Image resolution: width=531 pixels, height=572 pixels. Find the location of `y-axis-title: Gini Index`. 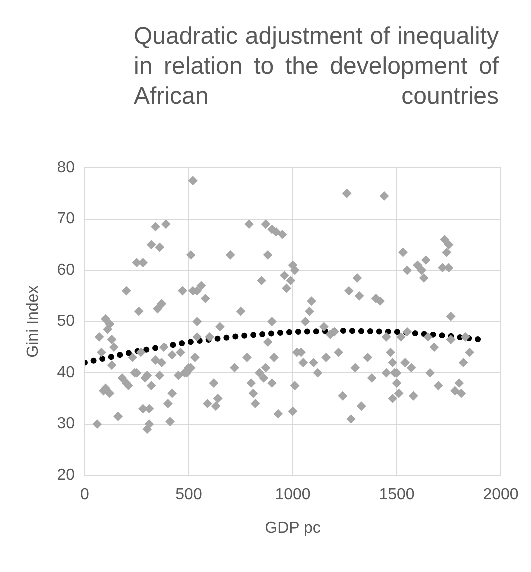

y-axis-title: Gini Index is located at coordinates (33, 322).